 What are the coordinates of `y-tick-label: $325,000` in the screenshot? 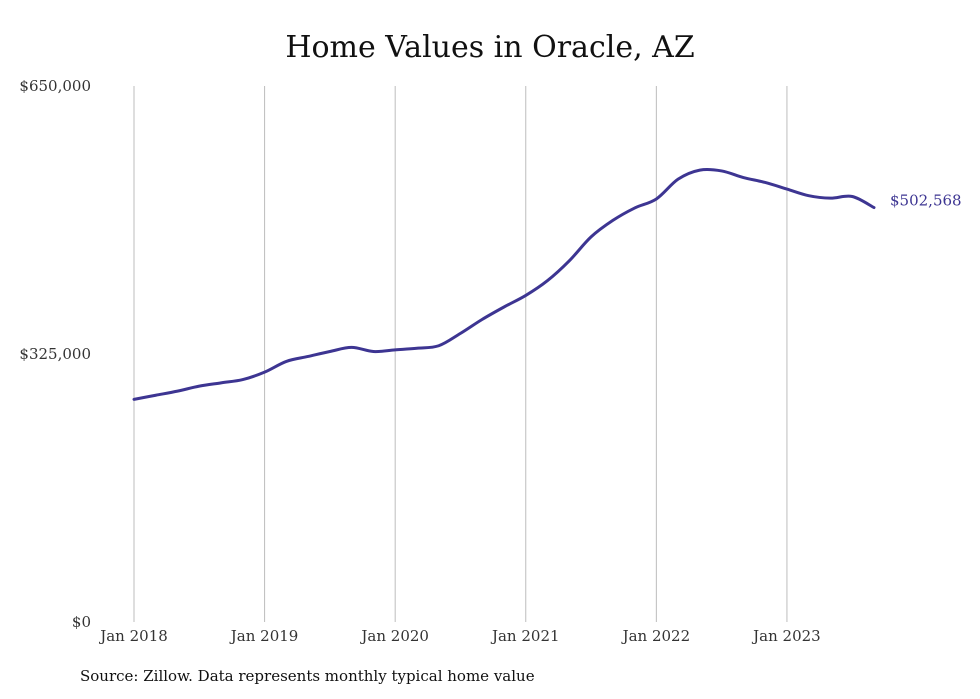 It's located at (55, 354).